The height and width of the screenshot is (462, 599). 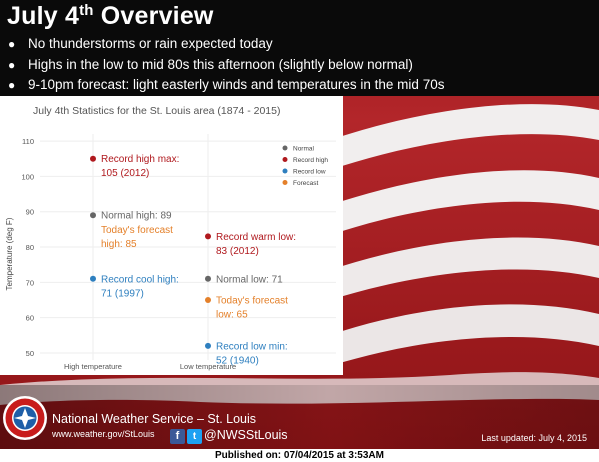 I want to click on y-tick-label: 70, so click(x=30, y=282).